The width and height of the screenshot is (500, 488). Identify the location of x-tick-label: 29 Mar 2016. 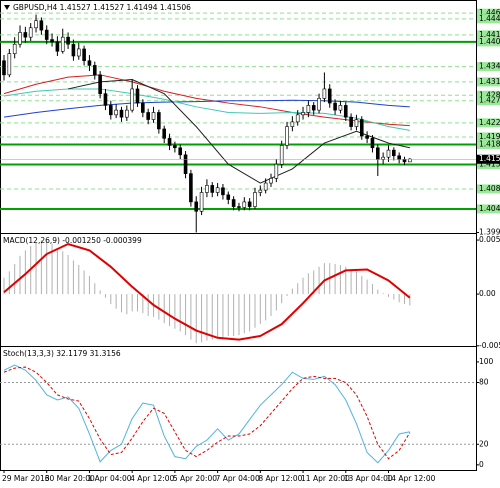
(26, 478).